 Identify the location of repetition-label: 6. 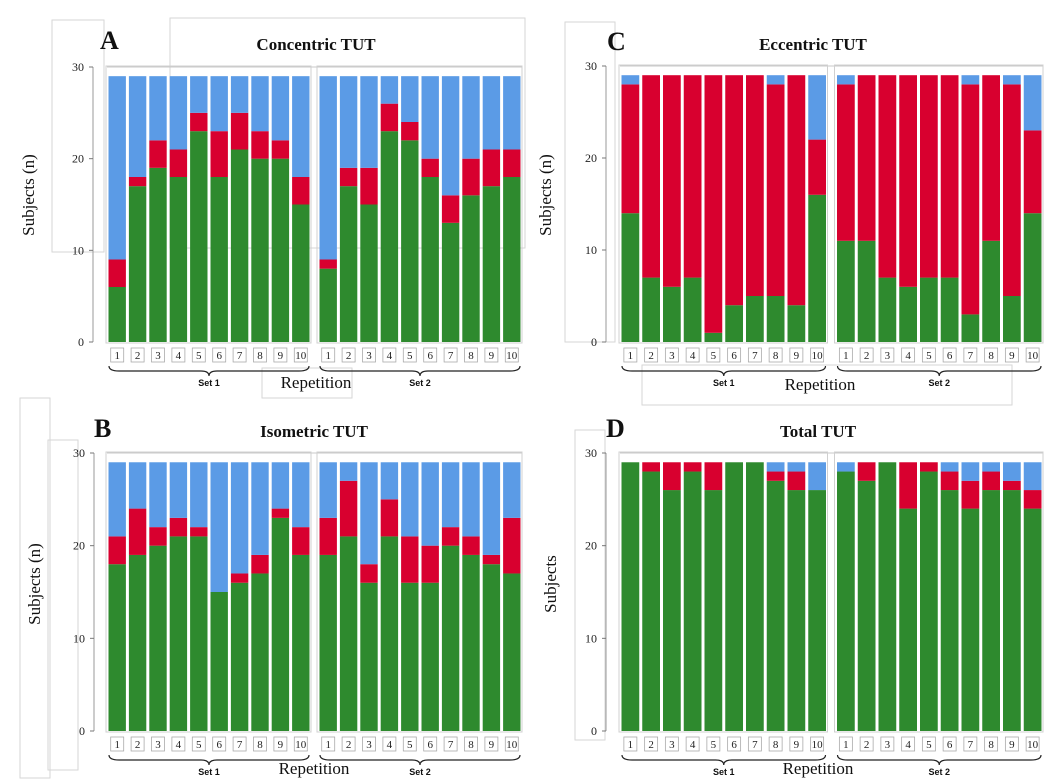
(950, 356).